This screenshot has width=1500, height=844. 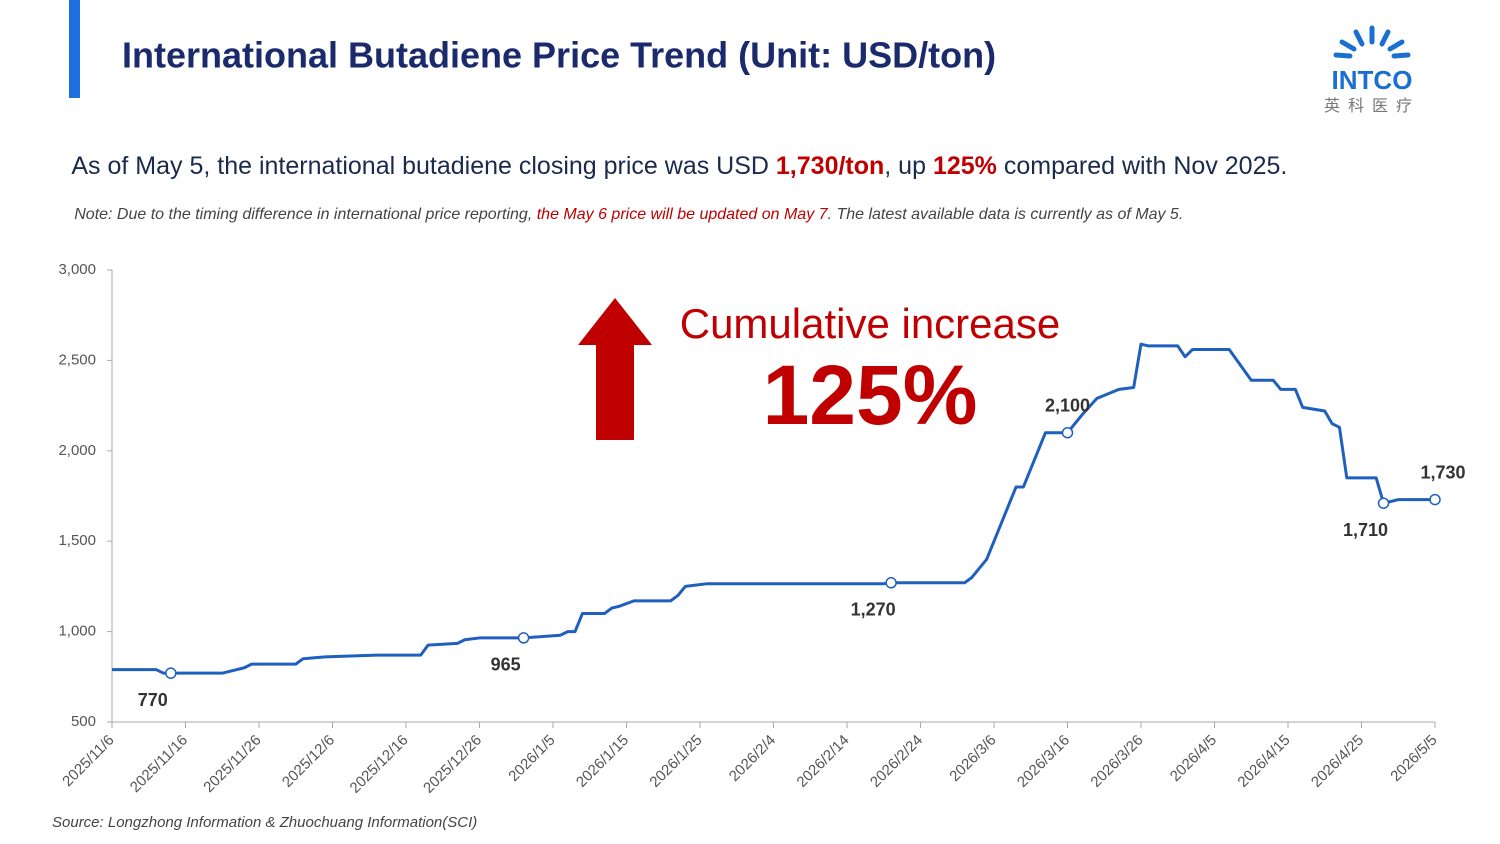 I want to click on summary-change: 125%, so click(x=965, y=166).